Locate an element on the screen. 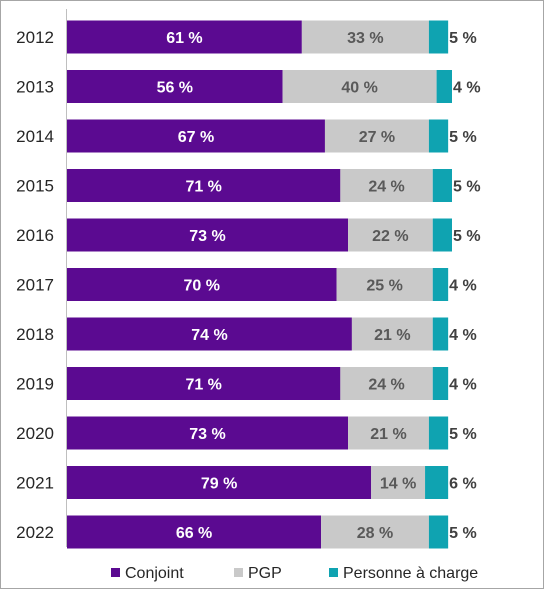 The image size is (544, 589). legend-label: Personne à charge is located at coordinates (410, 573).